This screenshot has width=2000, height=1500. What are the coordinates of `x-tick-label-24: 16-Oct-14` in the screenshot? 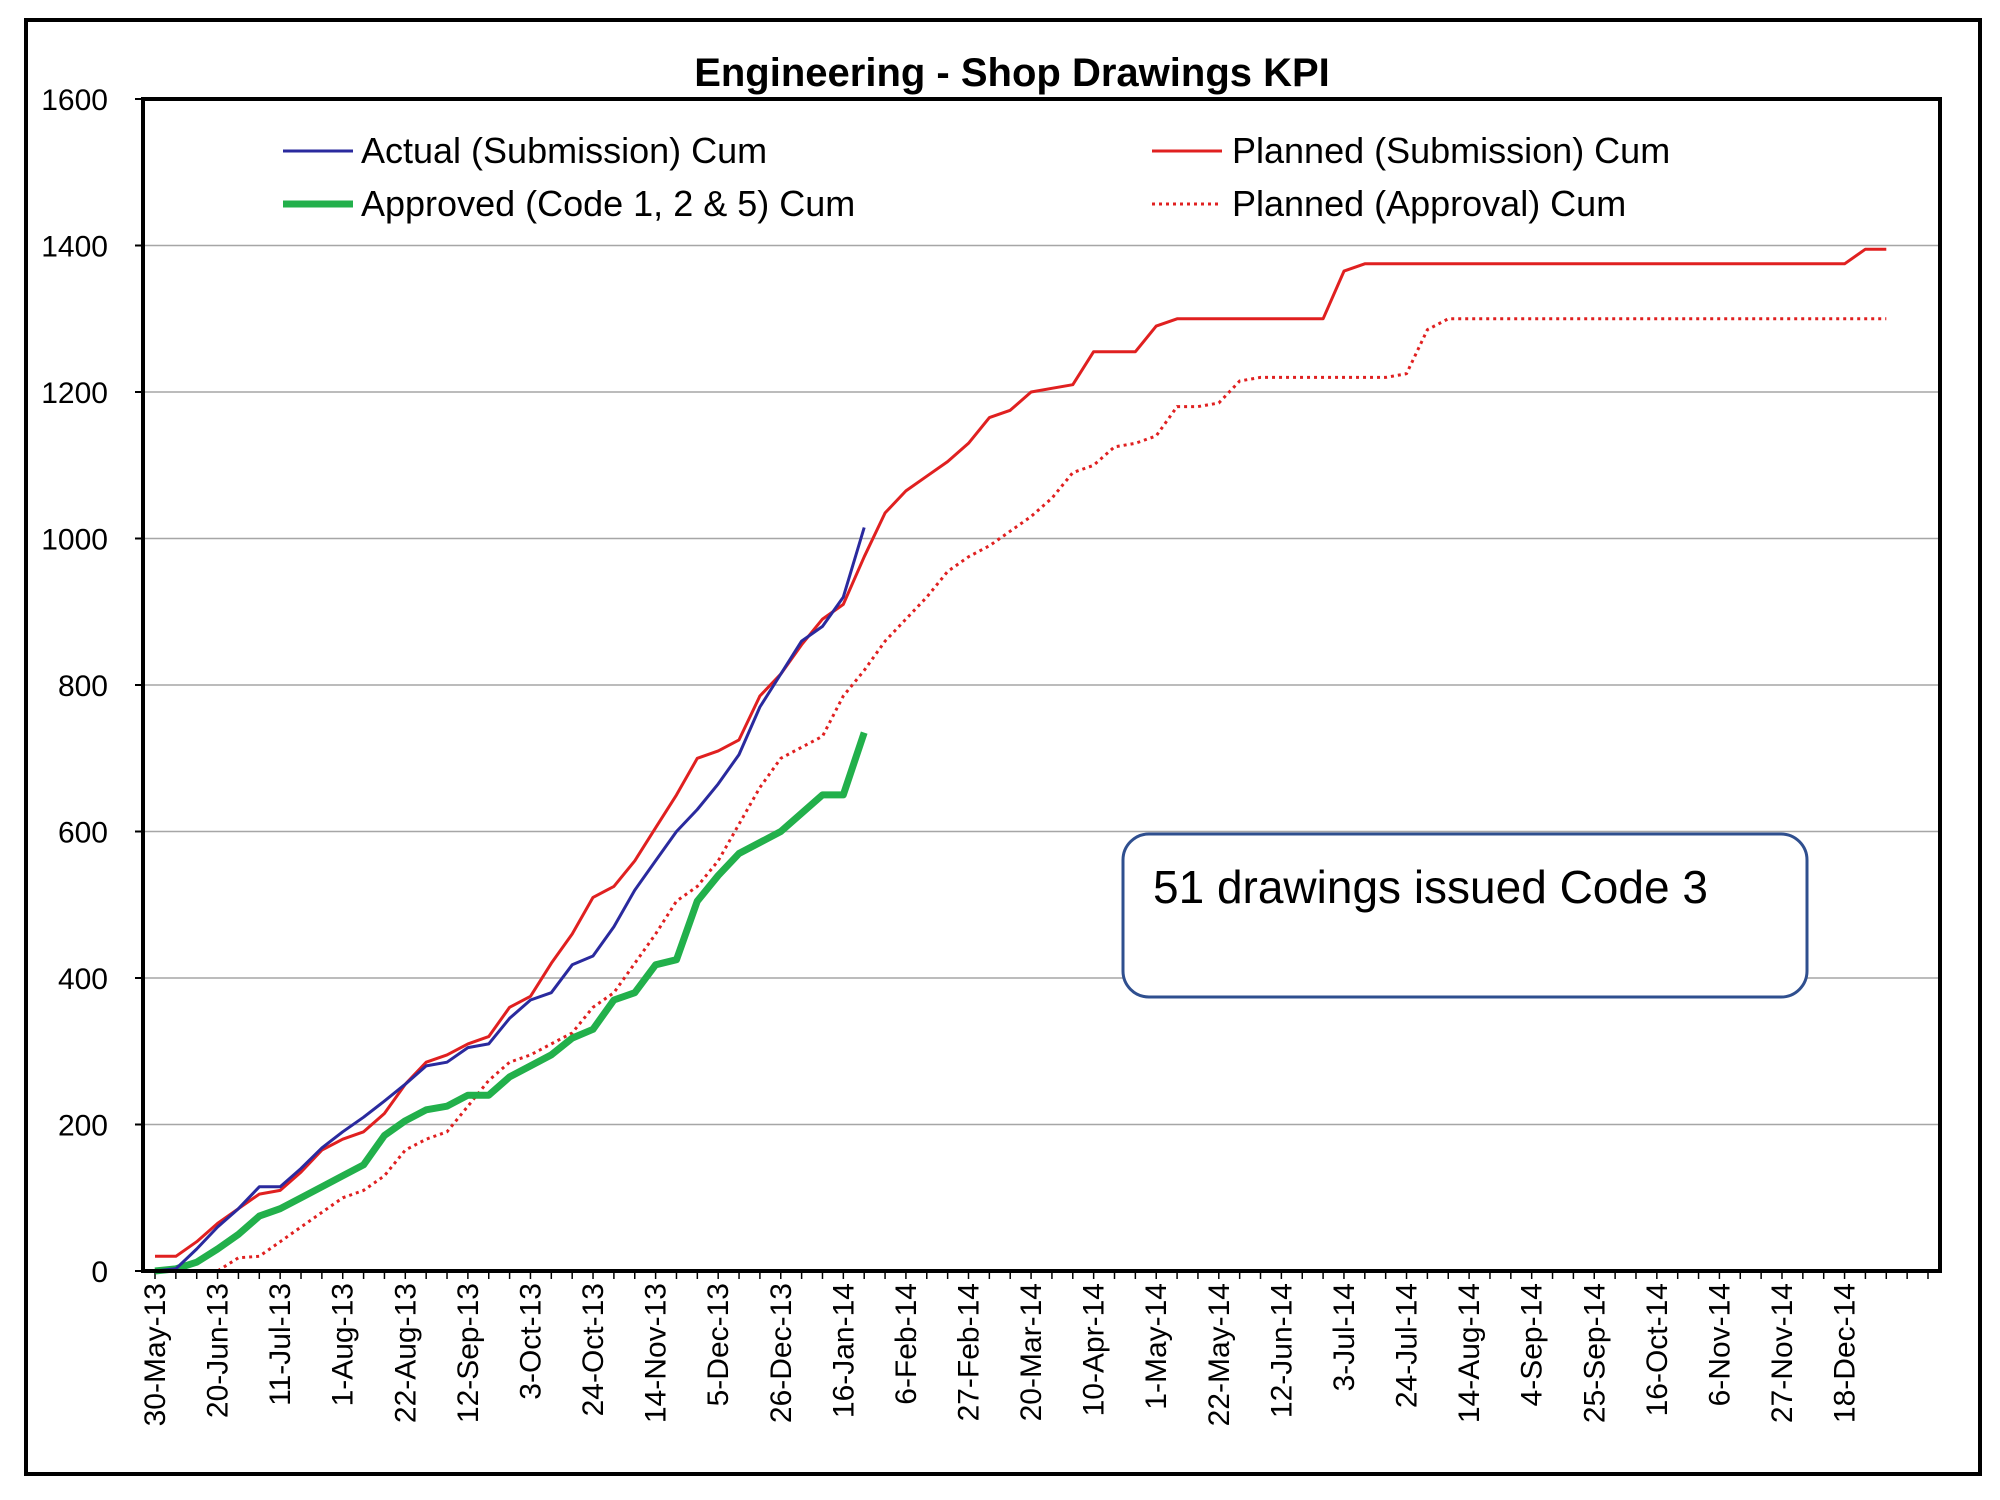 It's located at (1657, 1349).